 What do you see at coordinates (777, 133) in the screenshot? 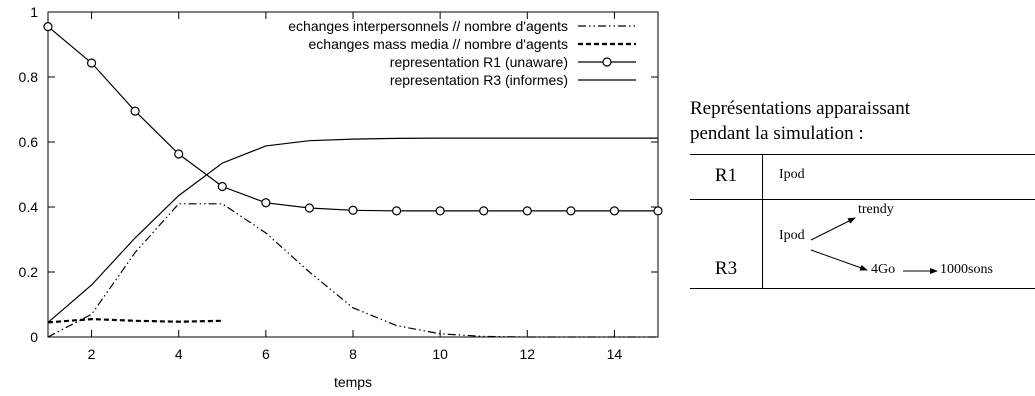
I see `panel-caption-line-2: pendant la simulation :` at bounding box center [777, 133].